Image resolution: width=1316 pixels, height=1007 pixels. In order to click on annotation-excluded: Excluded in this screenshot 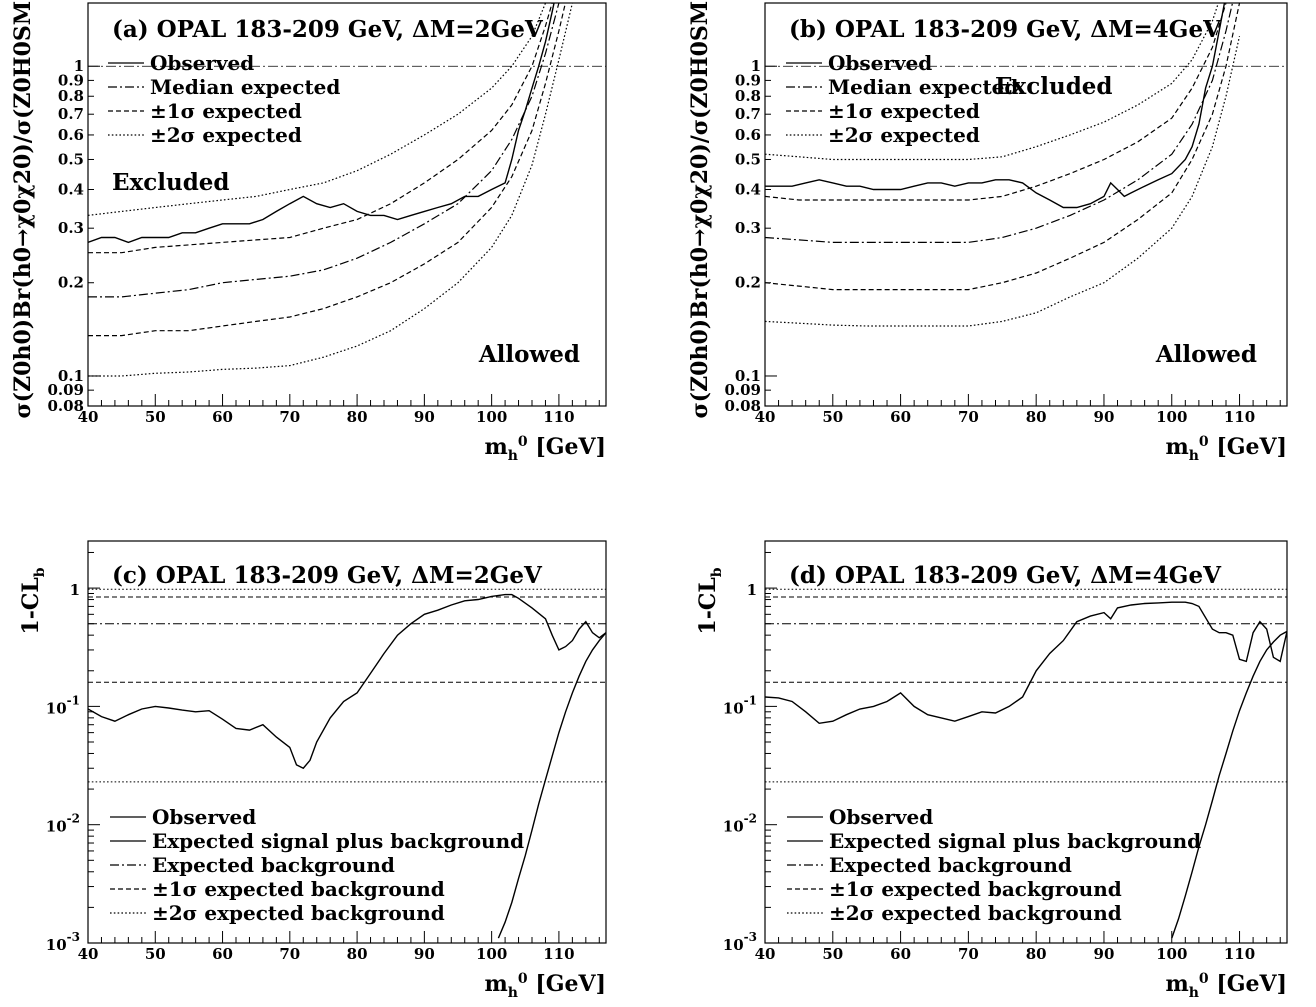, I will do `click(171, 182)`.